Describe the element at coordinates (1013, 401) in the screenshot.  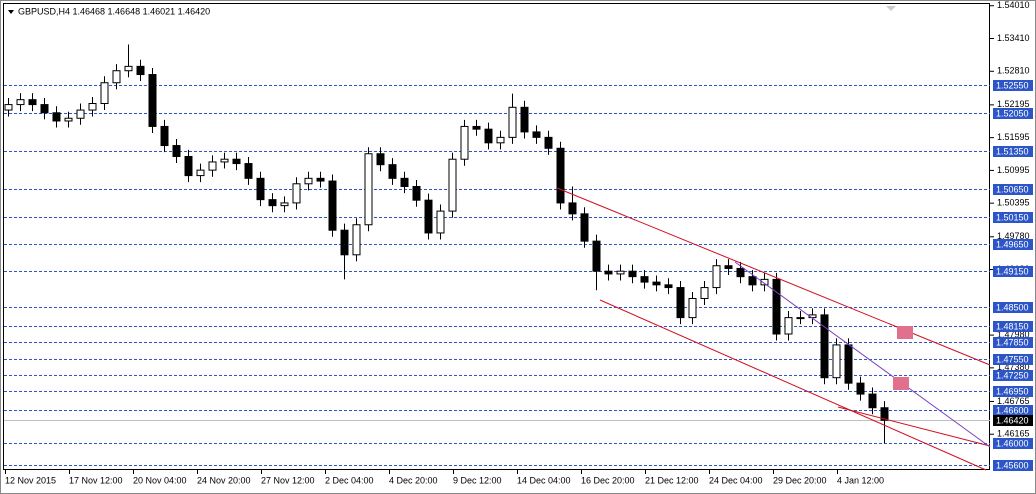
I see `y-tick-label: 1.46765` at that location.